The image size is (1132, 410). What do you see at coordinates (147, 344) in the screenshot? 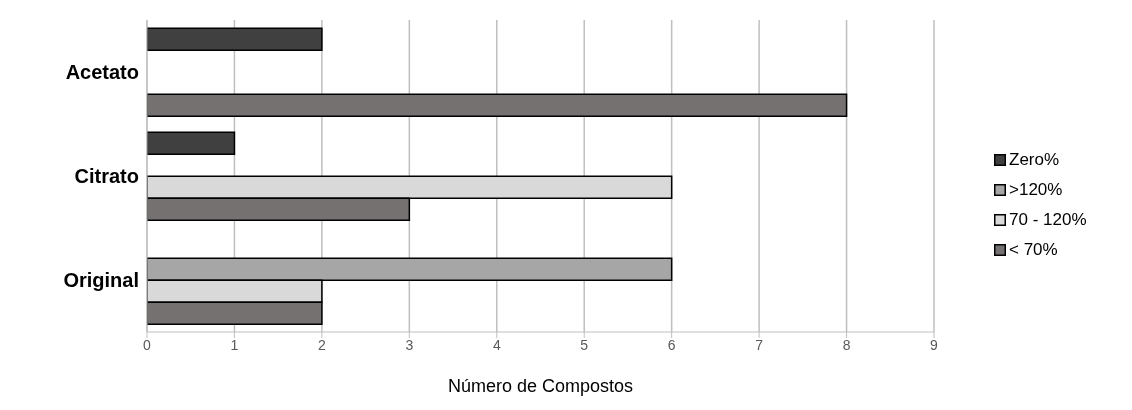
I see `x-tick-label: 0` at bounding box center [147, 344].